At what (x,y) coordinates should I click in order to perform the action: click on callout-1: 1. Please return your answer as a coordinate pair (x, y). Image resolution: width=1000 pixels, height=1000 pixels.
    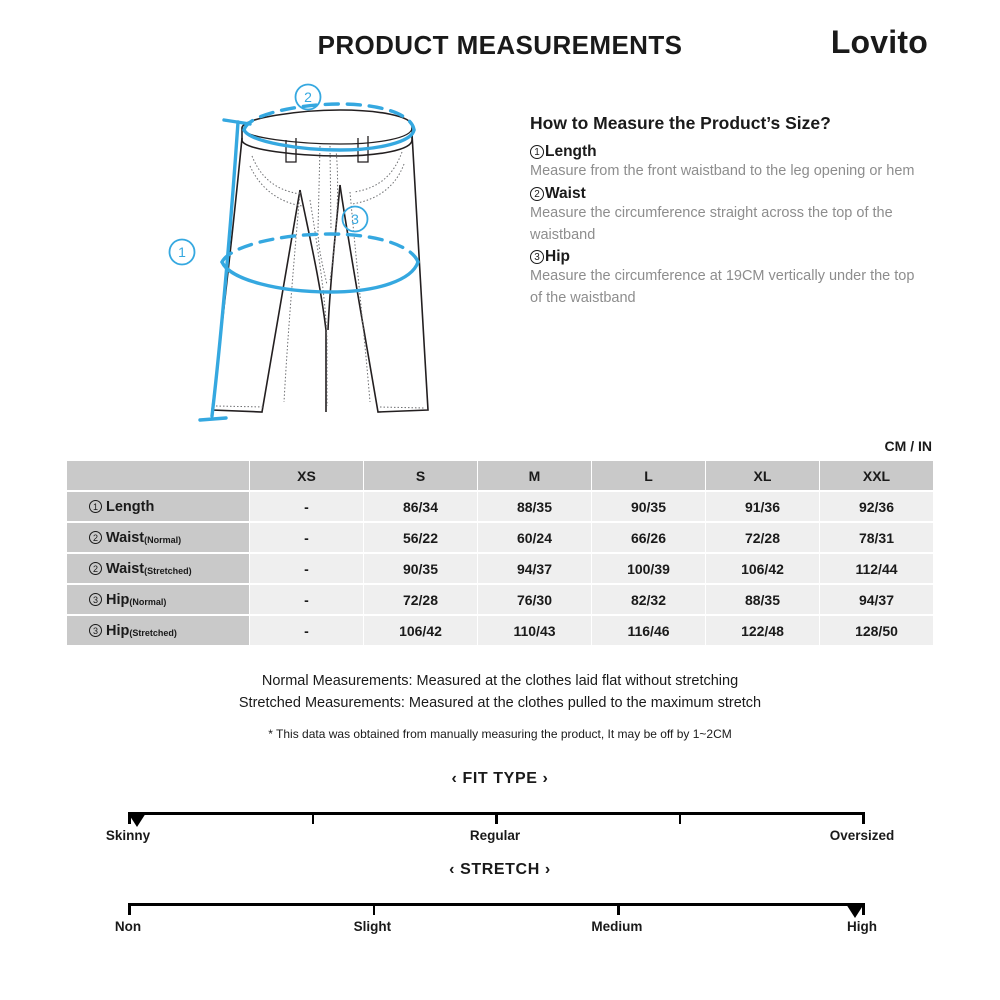
    Looking at the image, I should click on (182, 252).